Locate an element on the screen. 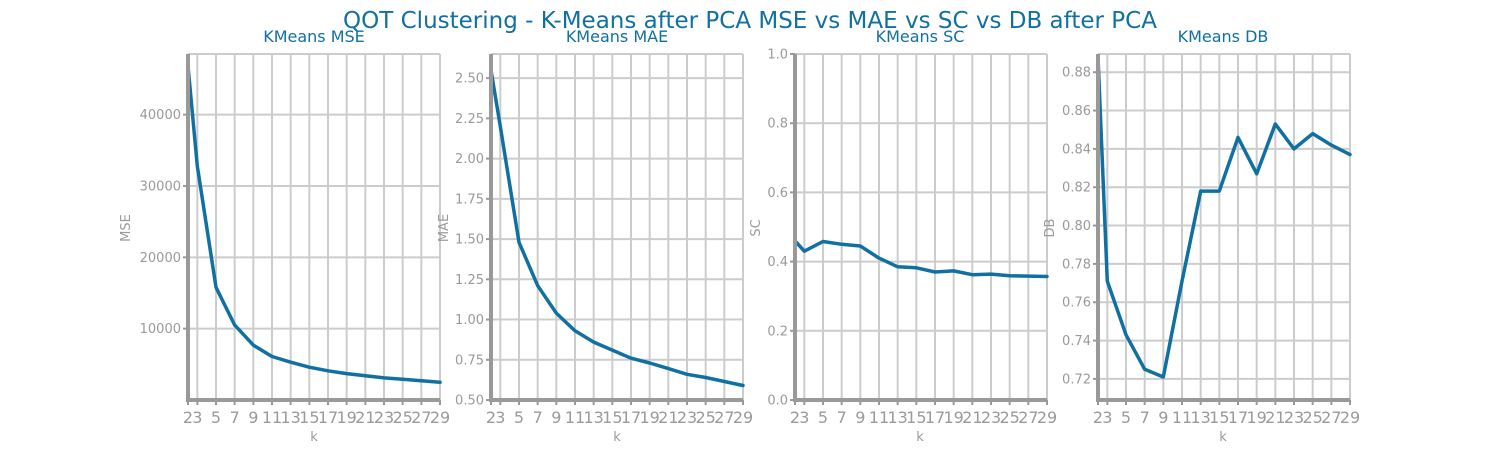  subplot-title: KMeans SC is located at coordinates (920, 36).